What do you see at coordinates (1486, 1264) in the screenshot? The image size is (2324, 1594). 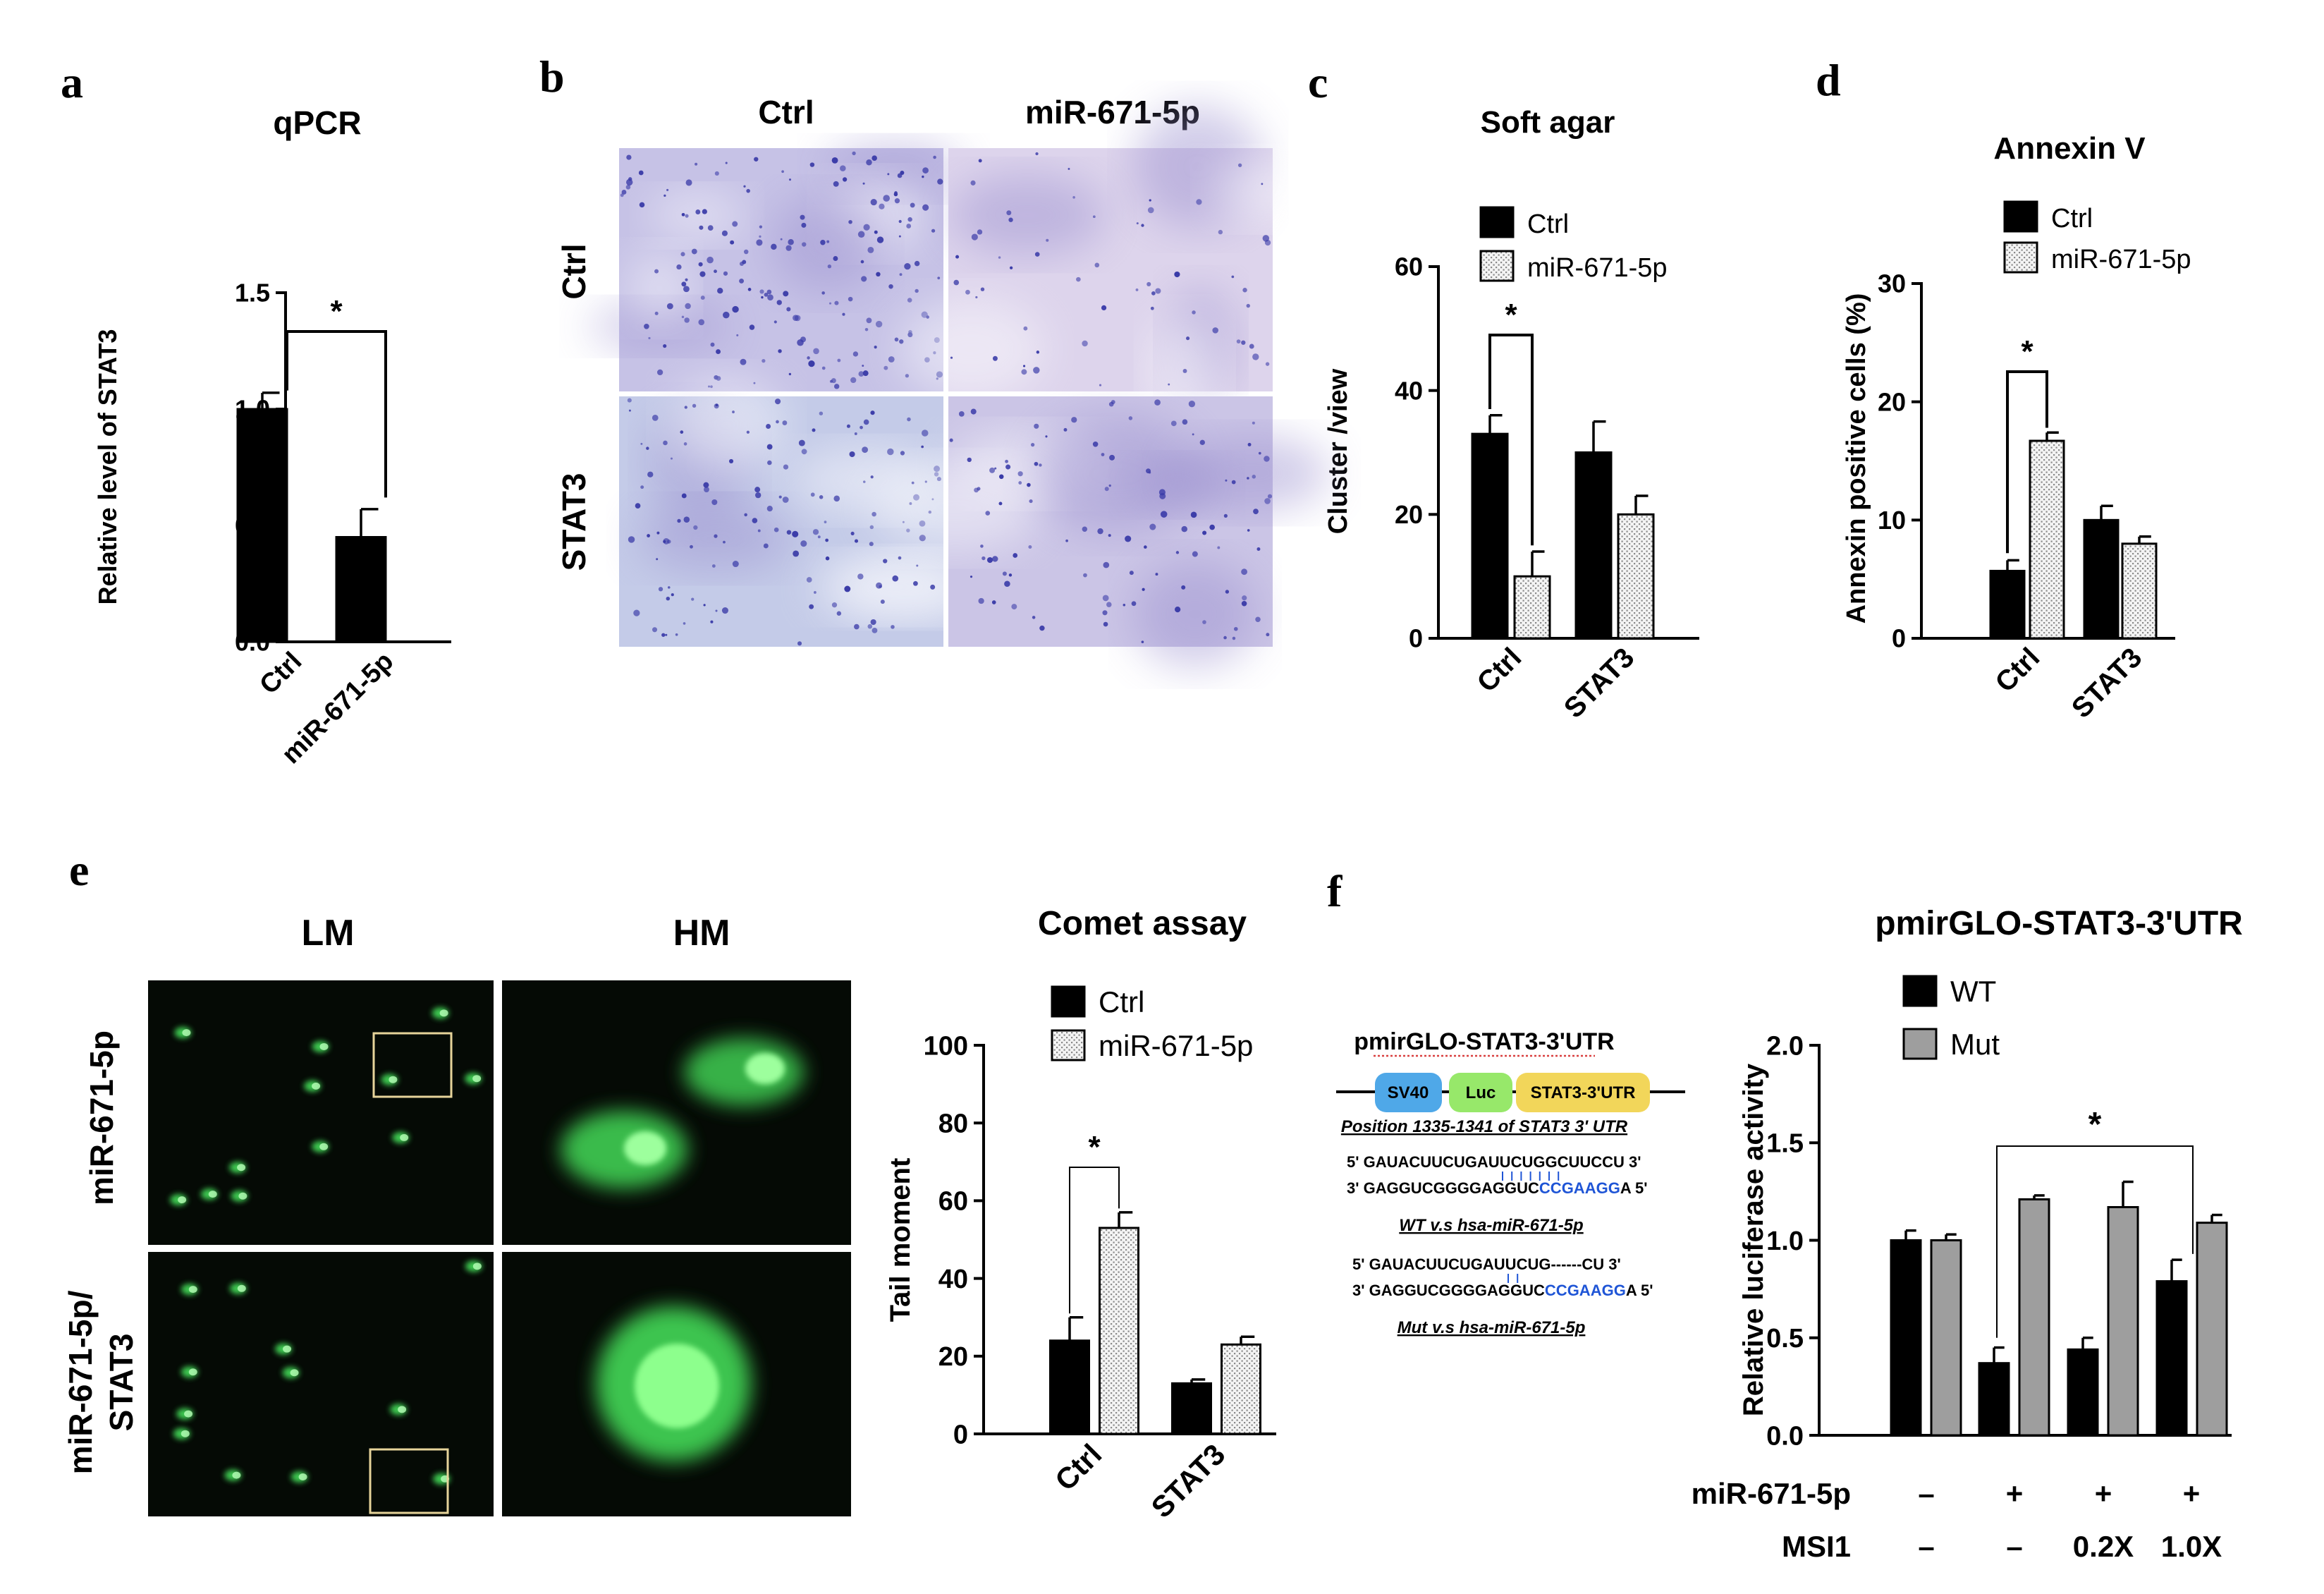 I see `mut-mrna-sequence: 5' GAUACUUCUGAUUCUG------CU 3'` at bounding box center [1486, 1264].